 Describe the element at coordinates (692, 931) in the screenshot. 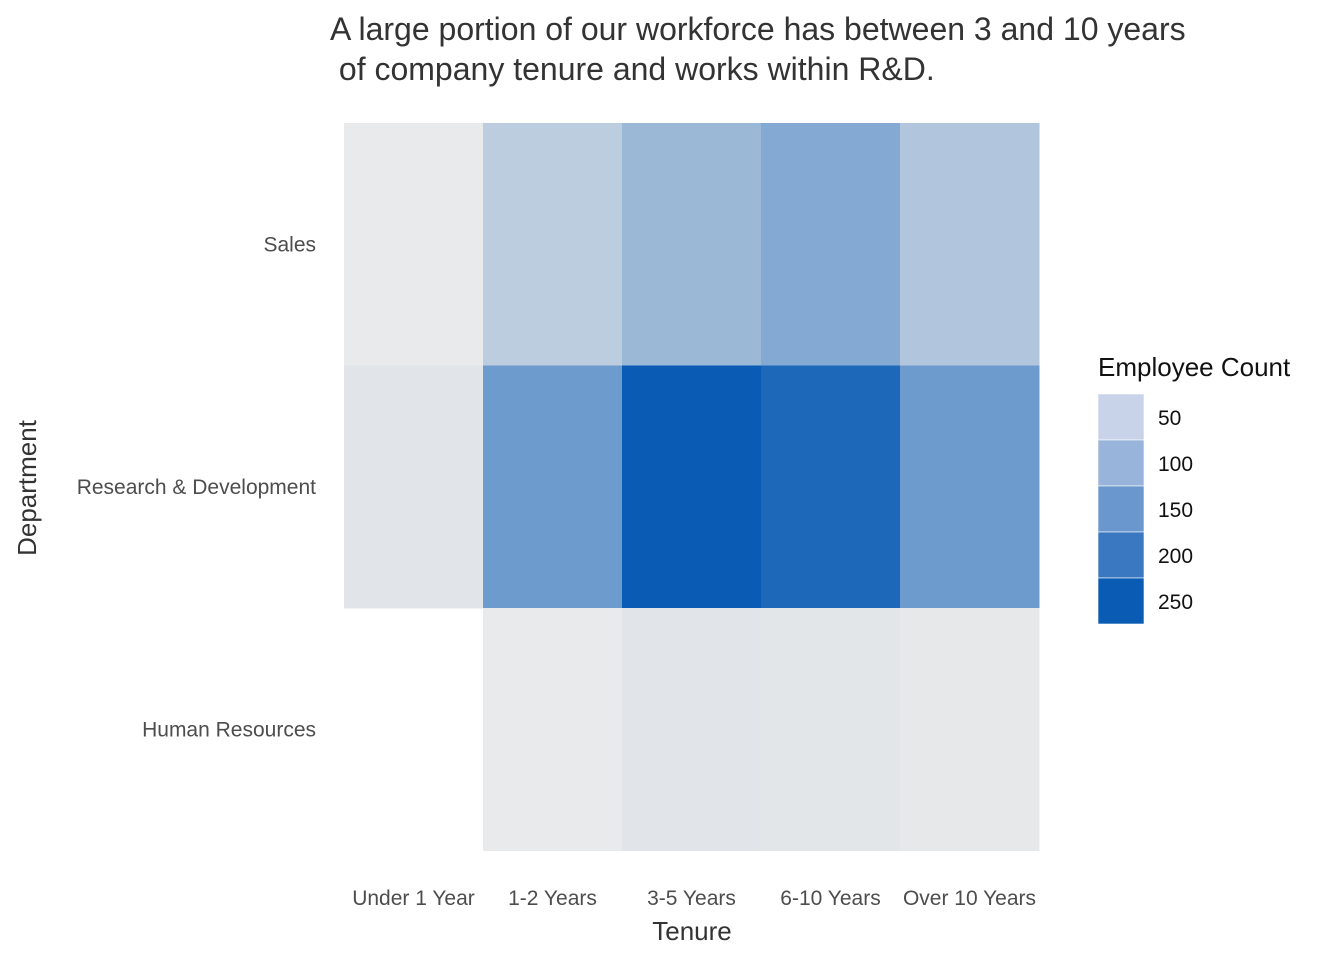

I see `x-axis-title: Tenure` at that location.